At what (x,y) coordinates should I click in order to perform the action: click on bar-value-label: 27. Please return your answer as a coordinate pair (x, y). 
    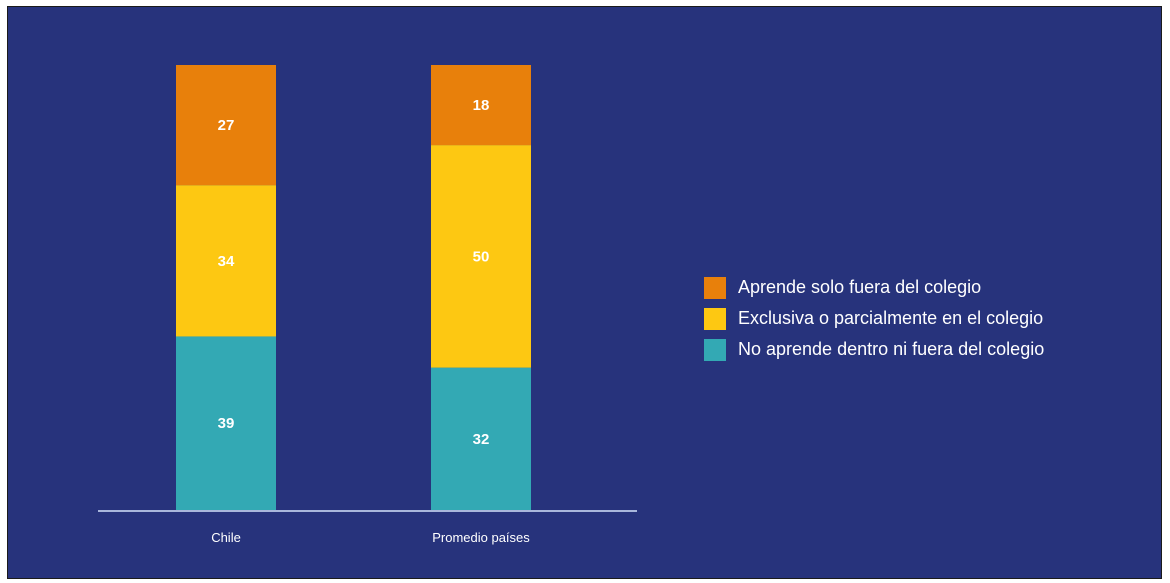
    Looking at the image, I should click on (226, 125).